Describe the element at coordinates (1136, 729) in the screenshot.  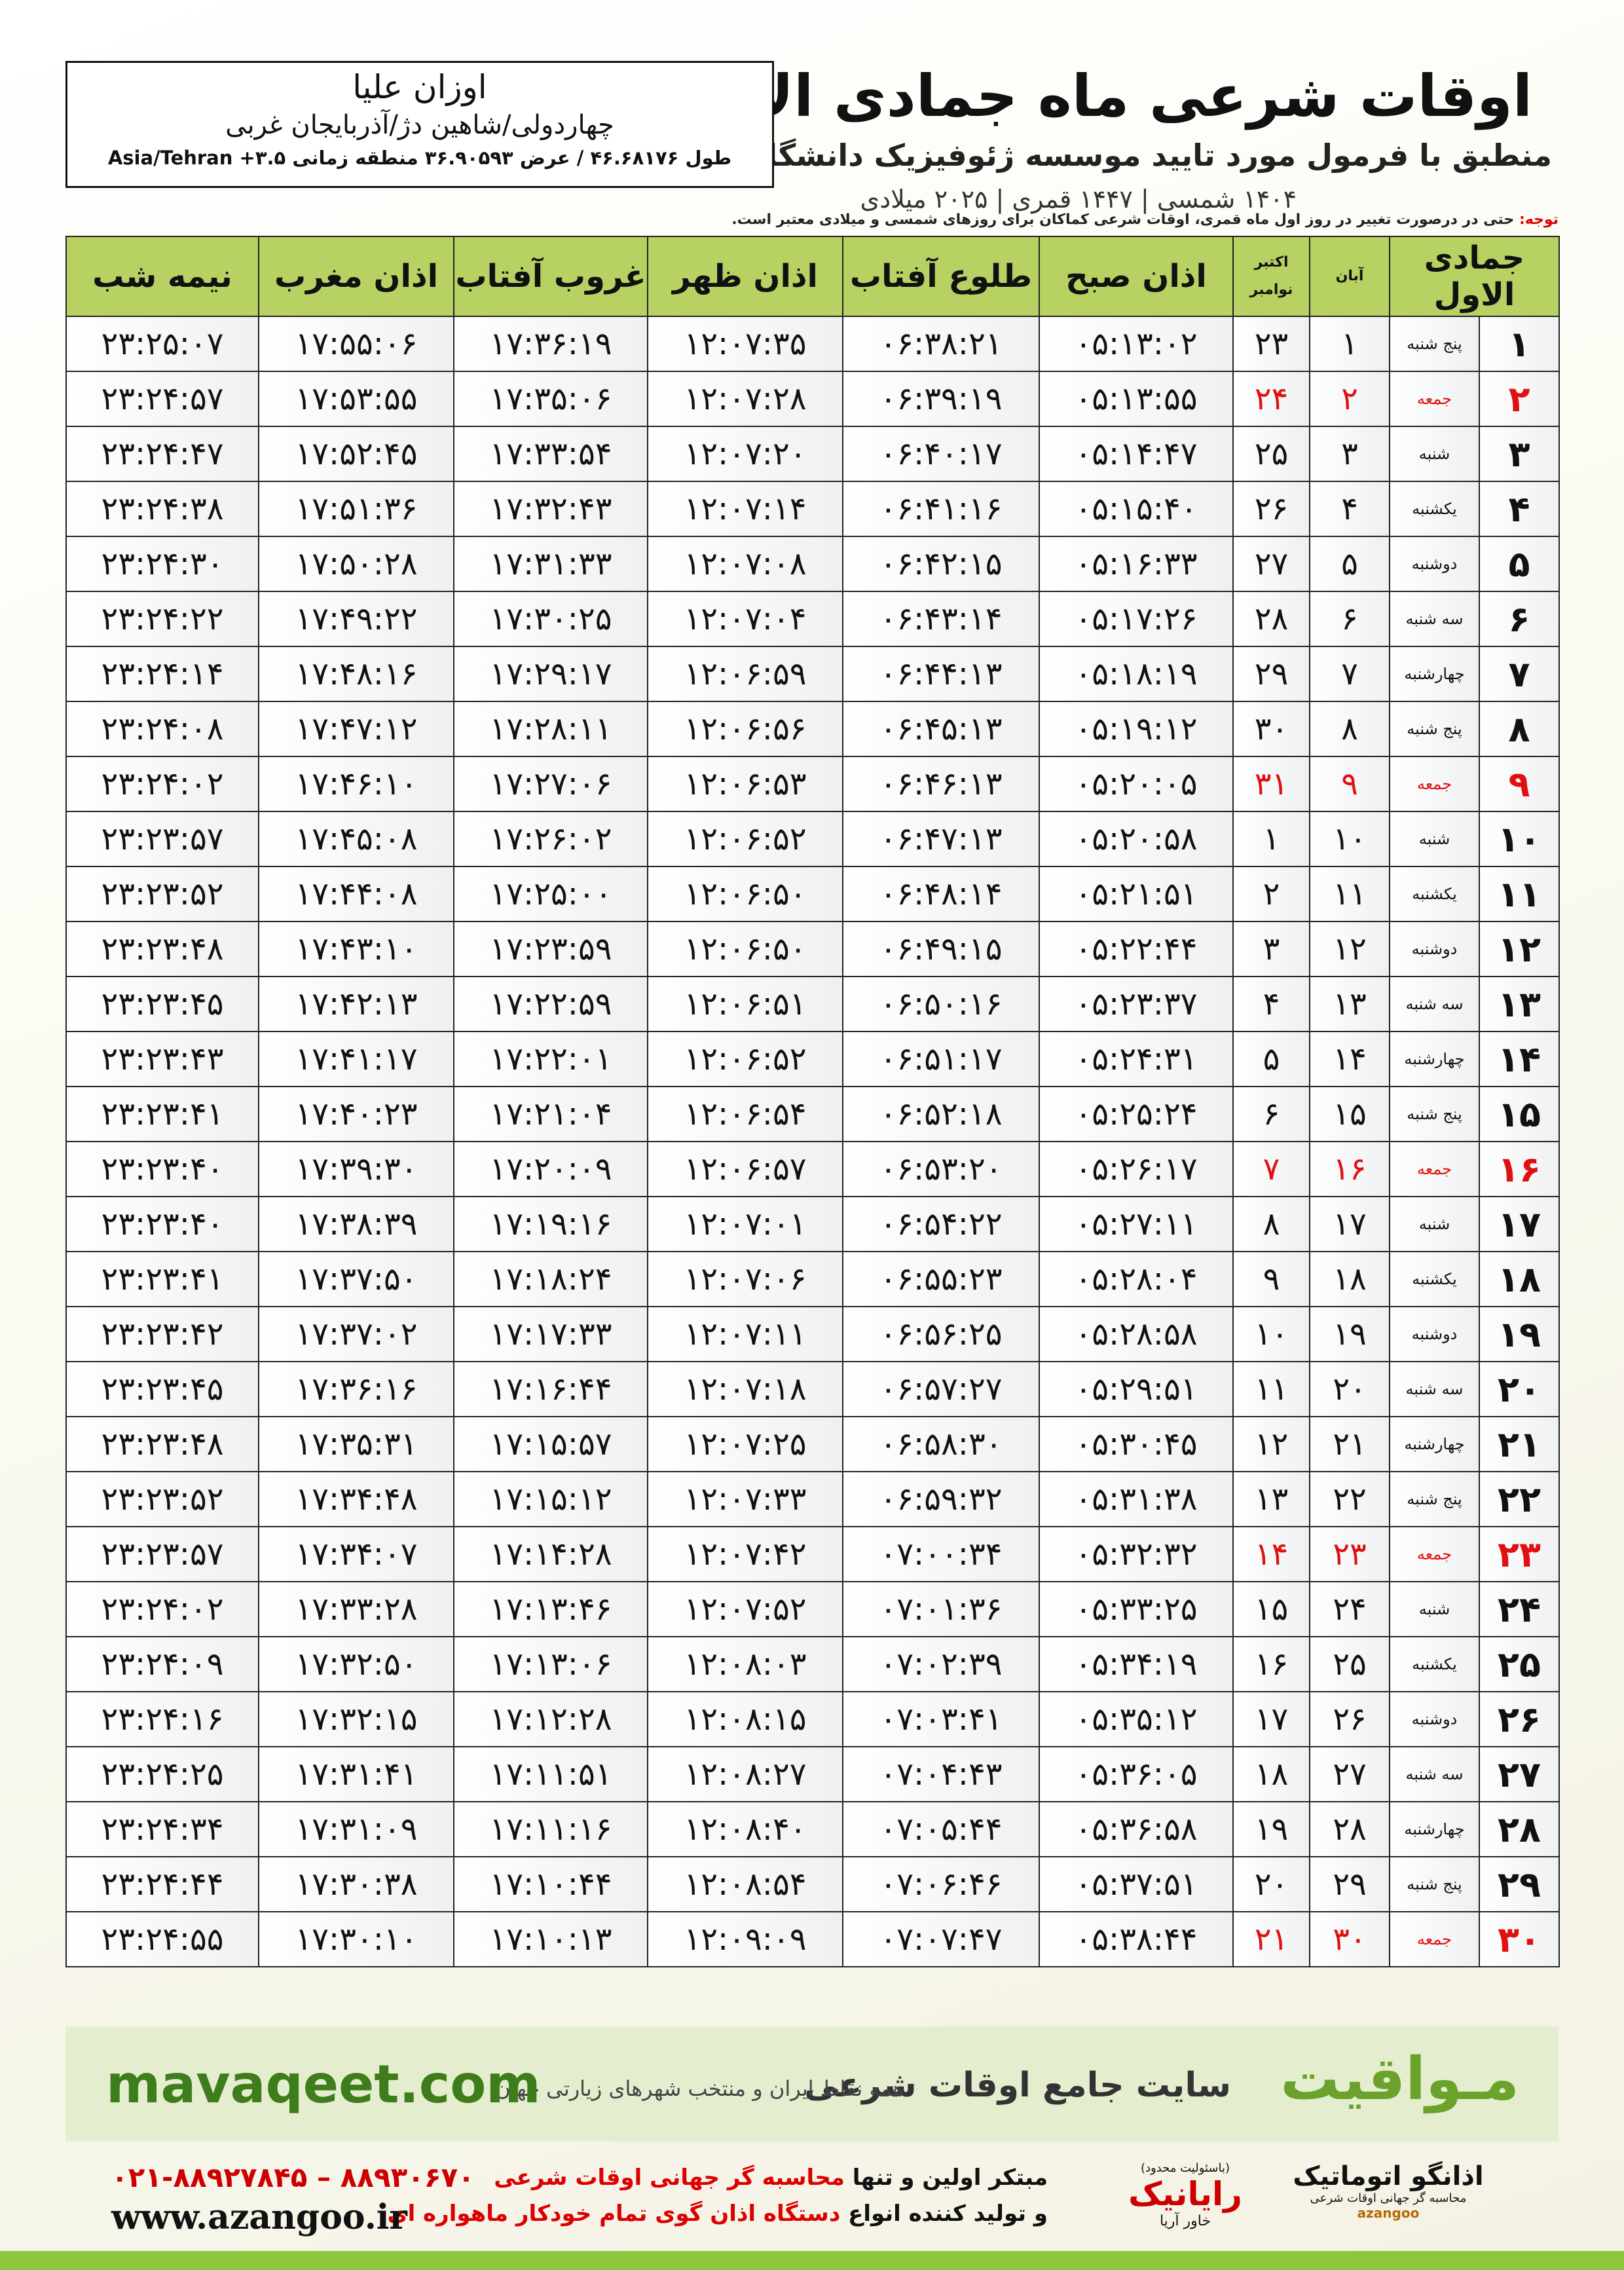
I see `table-cell: ۰۵:۱۹:۱۲` at that location.